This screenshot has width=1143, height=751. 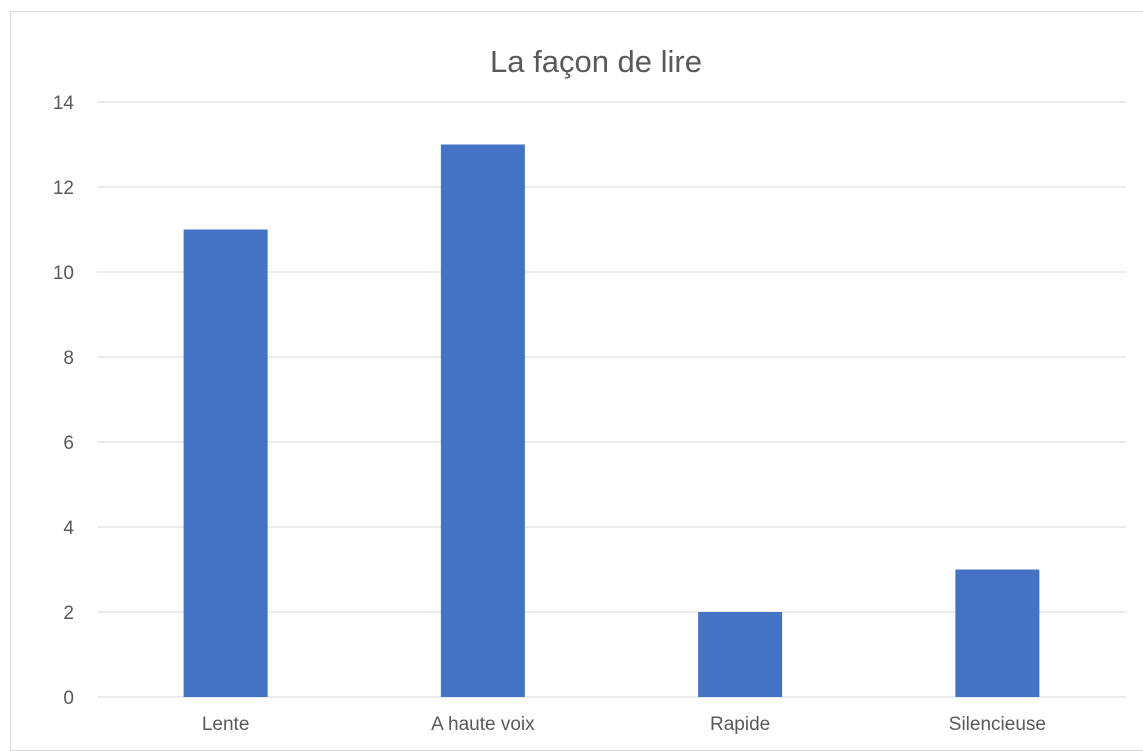 What do you see at coordinates (68, 613) in the screenshot?
I see `y-tick-label: 2` at bounding box center [68, 613].